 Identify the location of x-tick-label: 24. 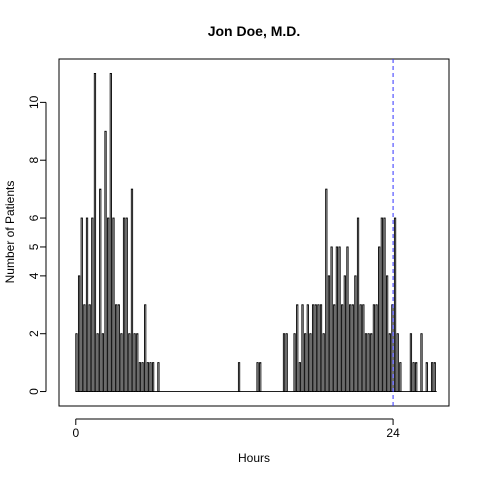
(393, 433).